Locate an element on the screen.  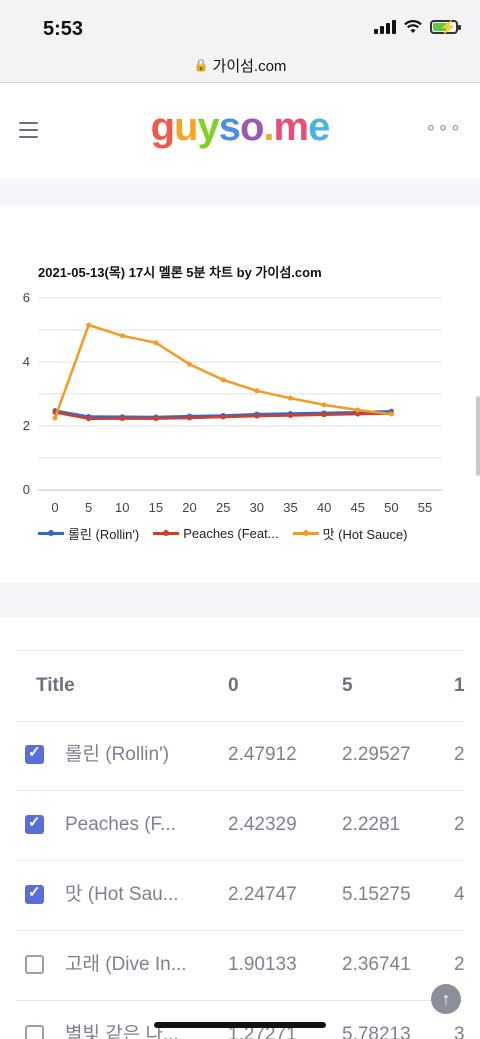
url-text: 가이섬.com is located at coordinates (249, 66).